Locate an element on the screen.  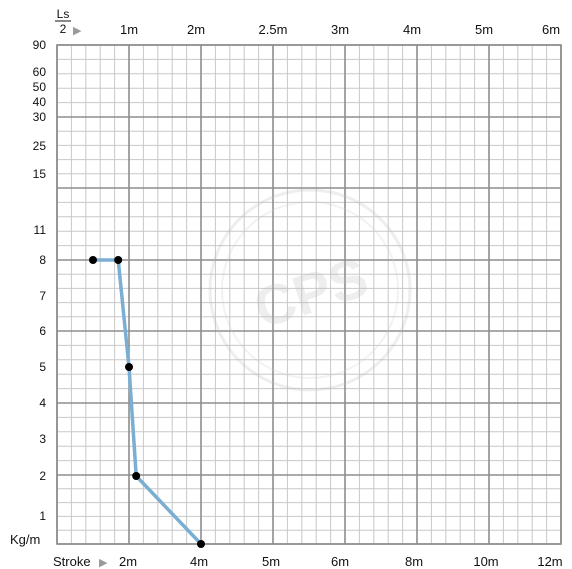
bottom-axis-label: Stroke is located at coordinates (72, 561).